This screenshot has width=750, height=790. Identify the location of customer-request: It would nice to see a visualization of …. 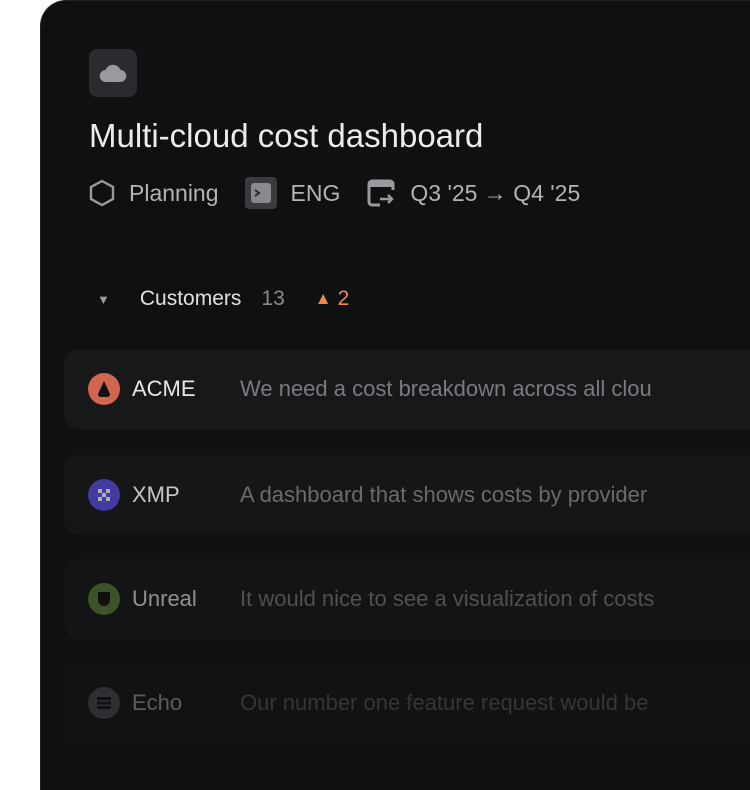
(447, 598).